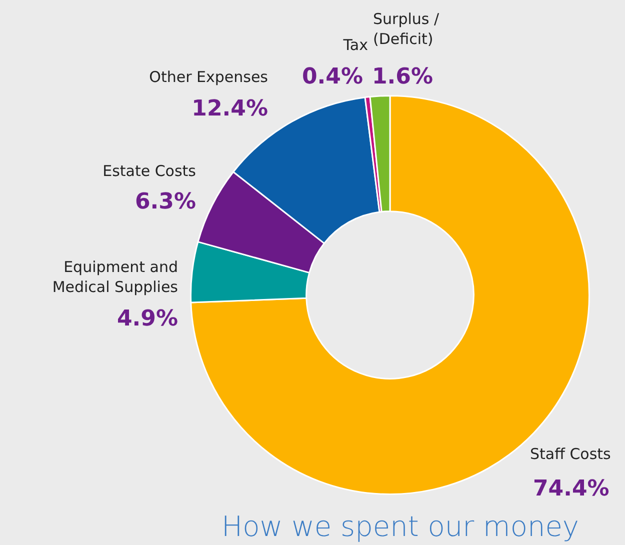 The height and width of the screenshot is (545, 625). What do you see at coordinates (149, 171) in the screenshot?
I see `slice-label: Estate Costs` at bounding box center [149, 171].